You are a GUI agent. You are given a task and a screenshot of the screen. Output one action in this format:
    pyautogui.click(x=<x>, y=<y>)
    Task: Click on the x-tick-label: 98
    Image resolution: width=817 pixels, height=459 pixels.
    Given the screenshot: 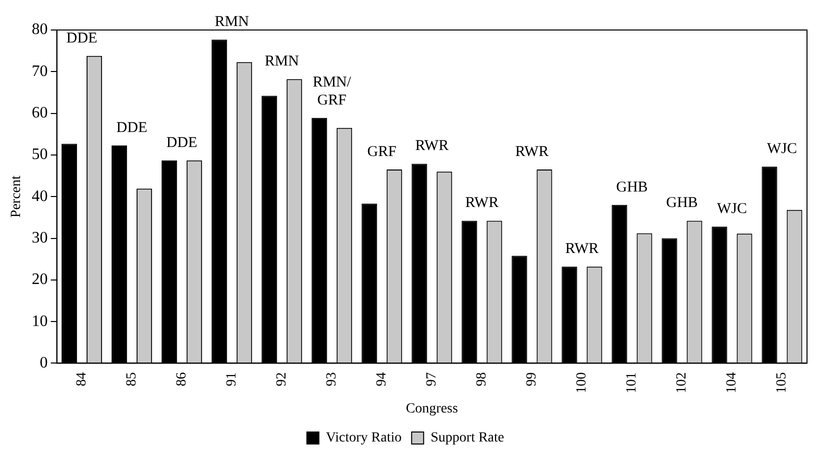 What is the action you would take?
    pyautogui.click(x=482, y=379)
    